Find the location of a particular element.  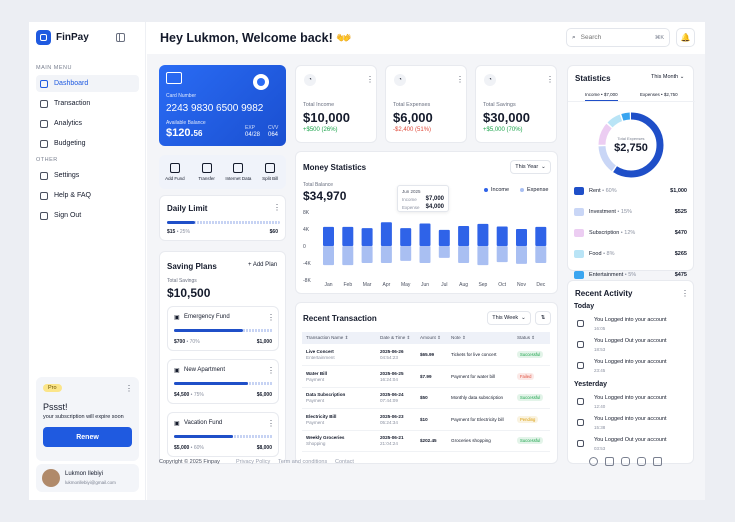

month-select: This Month ⌄ is located at coordinates (668, 77).